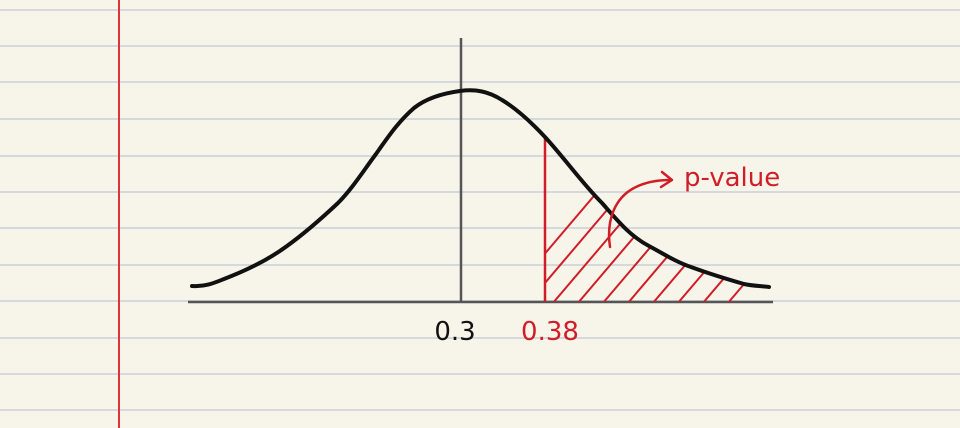  What do you see at coordinates (732, 178) in the screenshot?
I see `p-value-label: p-value` at bounding box center [732, 178].